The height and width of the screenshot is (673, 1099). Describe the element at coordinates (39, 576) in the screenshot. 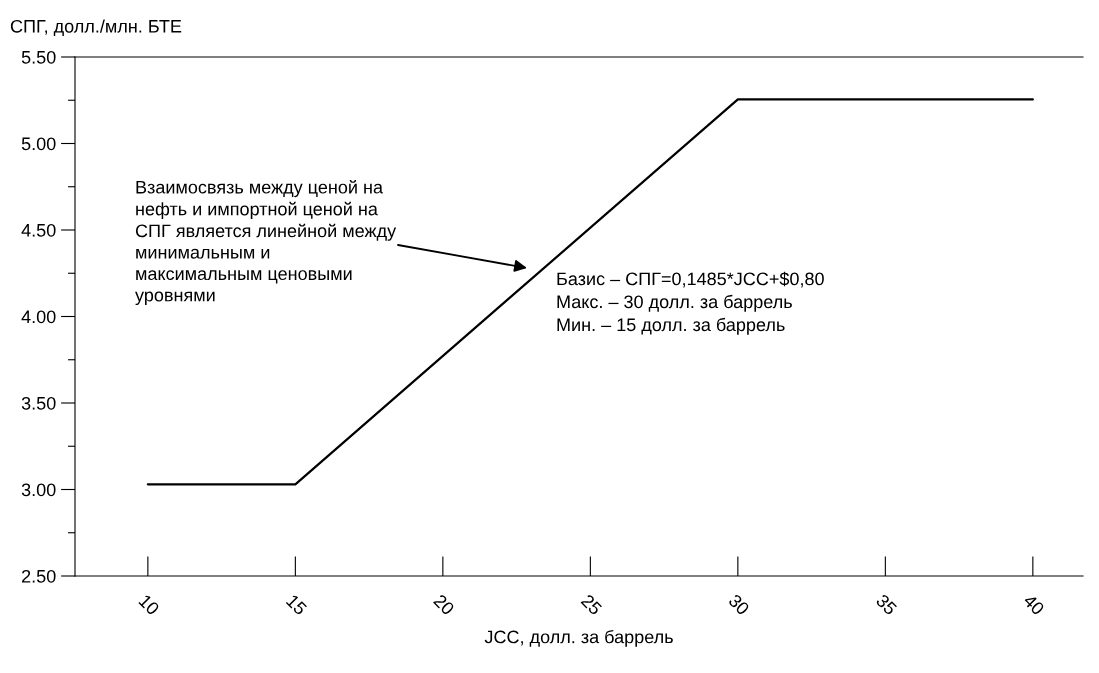

I see `y-tick-label: 2.50` at that location.